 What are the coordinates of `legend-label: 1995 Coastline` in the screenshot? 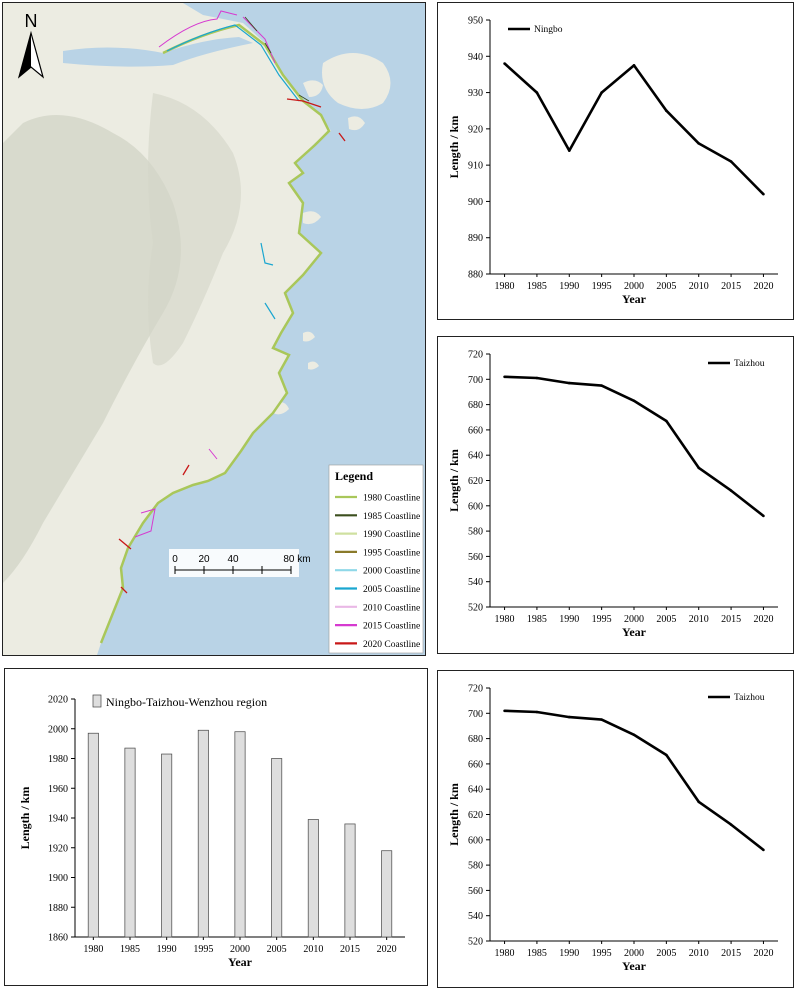 It's located at (391, 553).